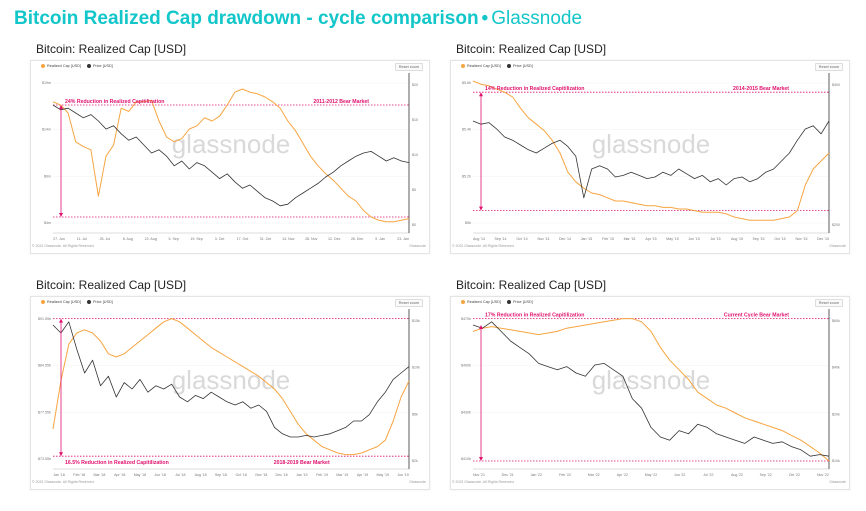 This screenshot has height=511, width=866. What do you see at coordinates (737, 239) in the screenshot?
I see `x-tick-label: Aug '15` at bounding box center [737, 239].